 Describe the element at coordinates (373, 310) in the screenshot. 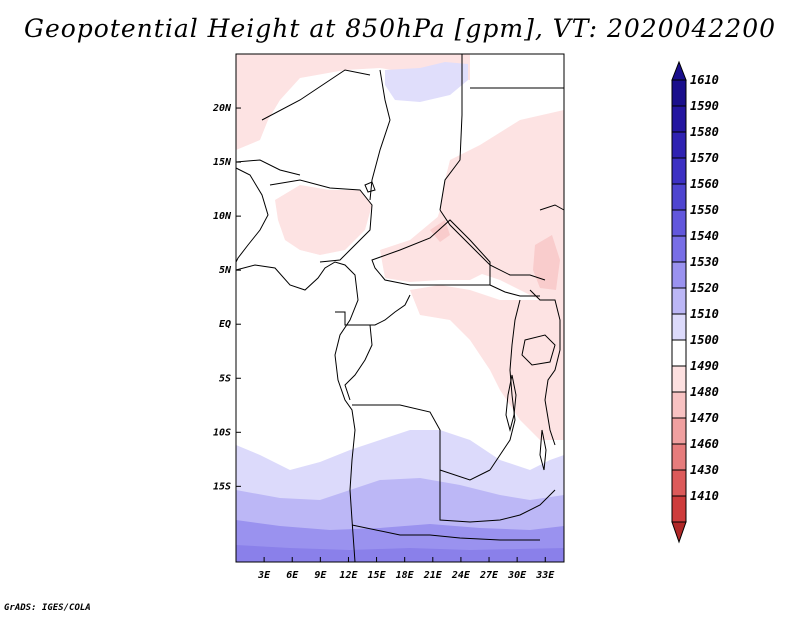

I see `border-cameroon-gabon` at that location.